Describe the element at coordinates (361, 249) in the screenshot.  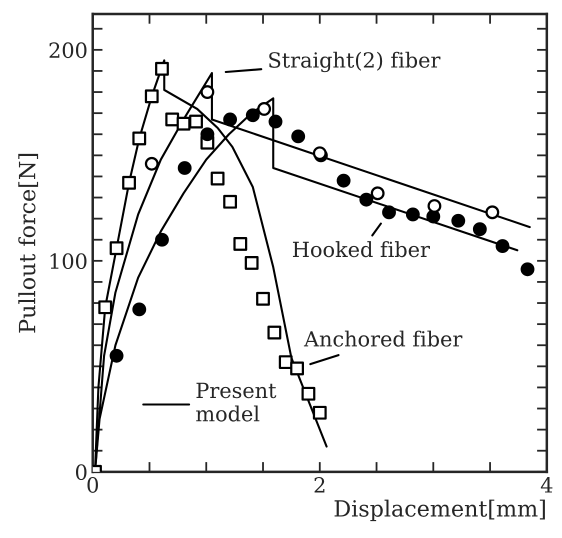
I see `annotation: Hooked fiber` at that location.